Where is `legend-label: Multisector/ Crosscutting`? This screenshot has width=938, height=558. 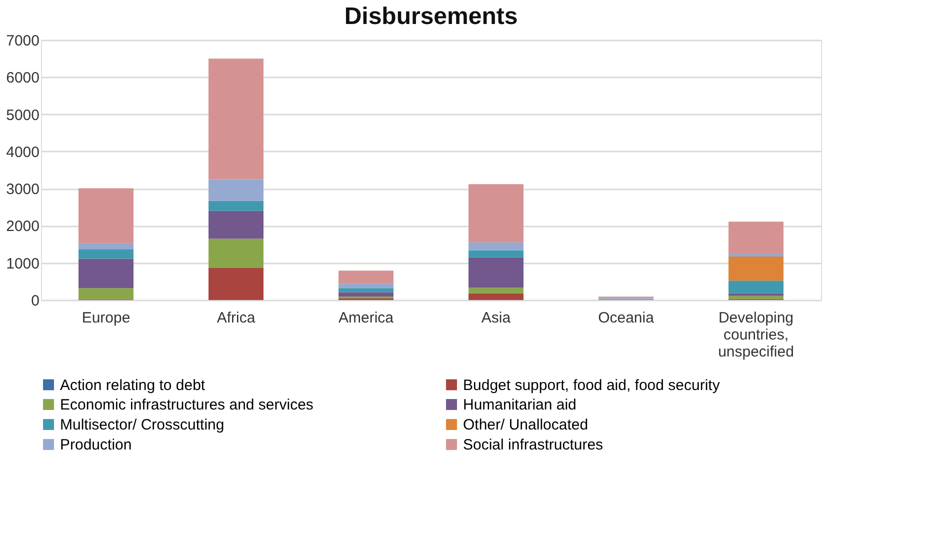
legend-label: Multisector/ Crosscutting is located at coordinates (142, 425).